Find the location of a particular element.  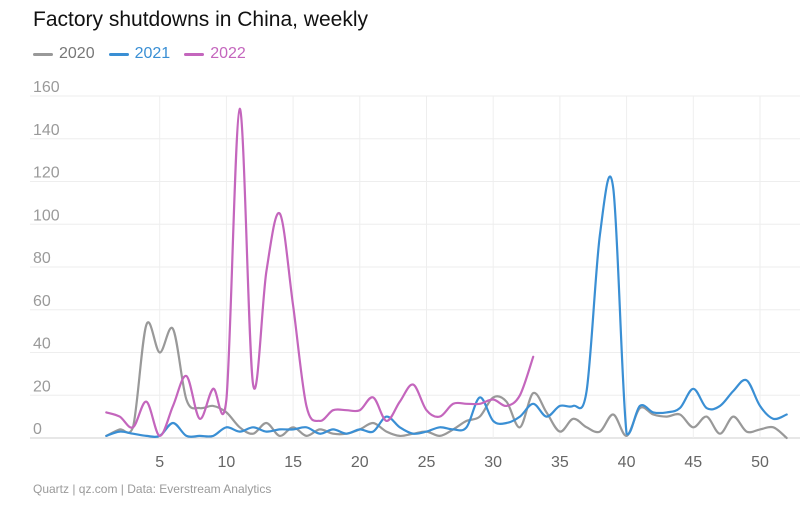

x-tick-label: 30 is located at coordinates (493, 462).